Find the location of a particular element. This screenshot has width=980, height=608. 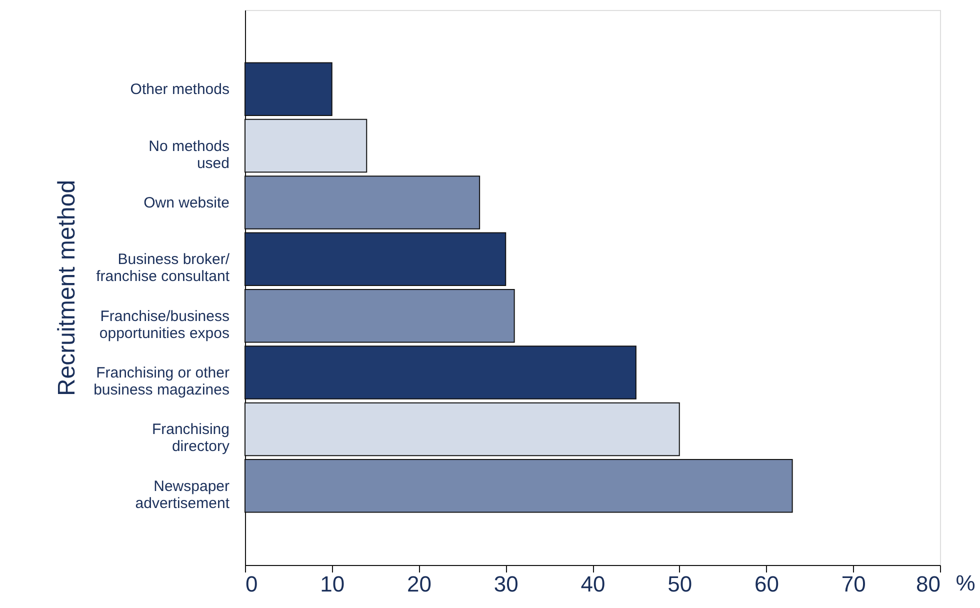

y-tick-label: Business broker/ franchise consultant is located at coordinates (163, 268).